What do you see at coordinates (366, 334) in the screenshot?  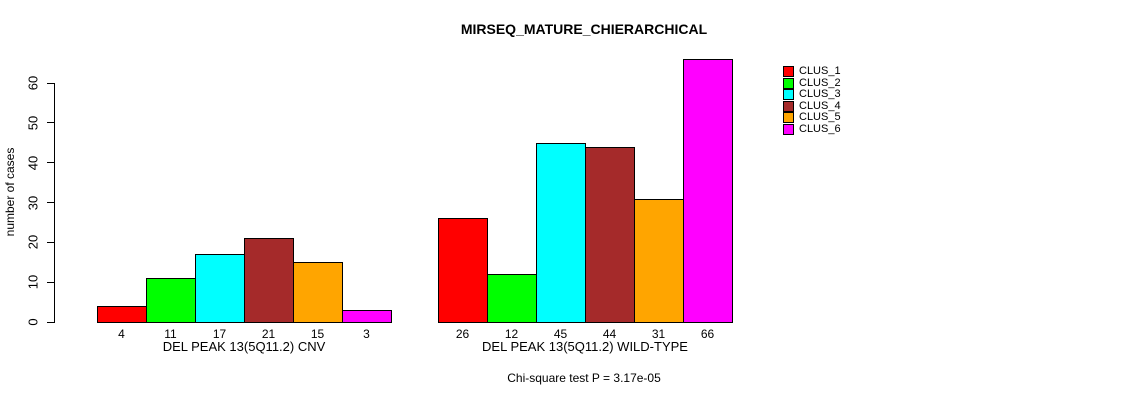 I see `bar-value-label: 3` at bounding box center [366, 334].